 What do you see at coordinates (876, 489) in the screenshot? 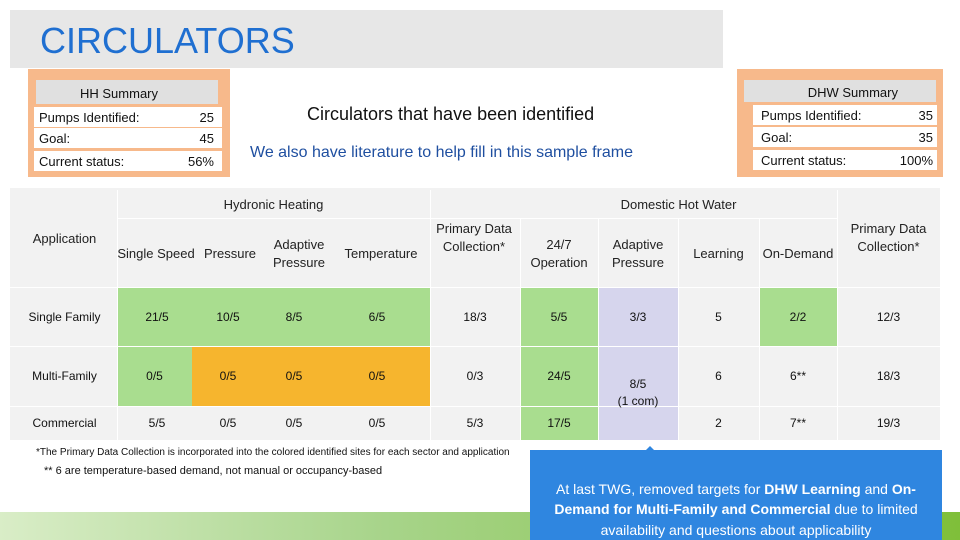
I see `callout-text-part: and` at bounding box center [876, 489].